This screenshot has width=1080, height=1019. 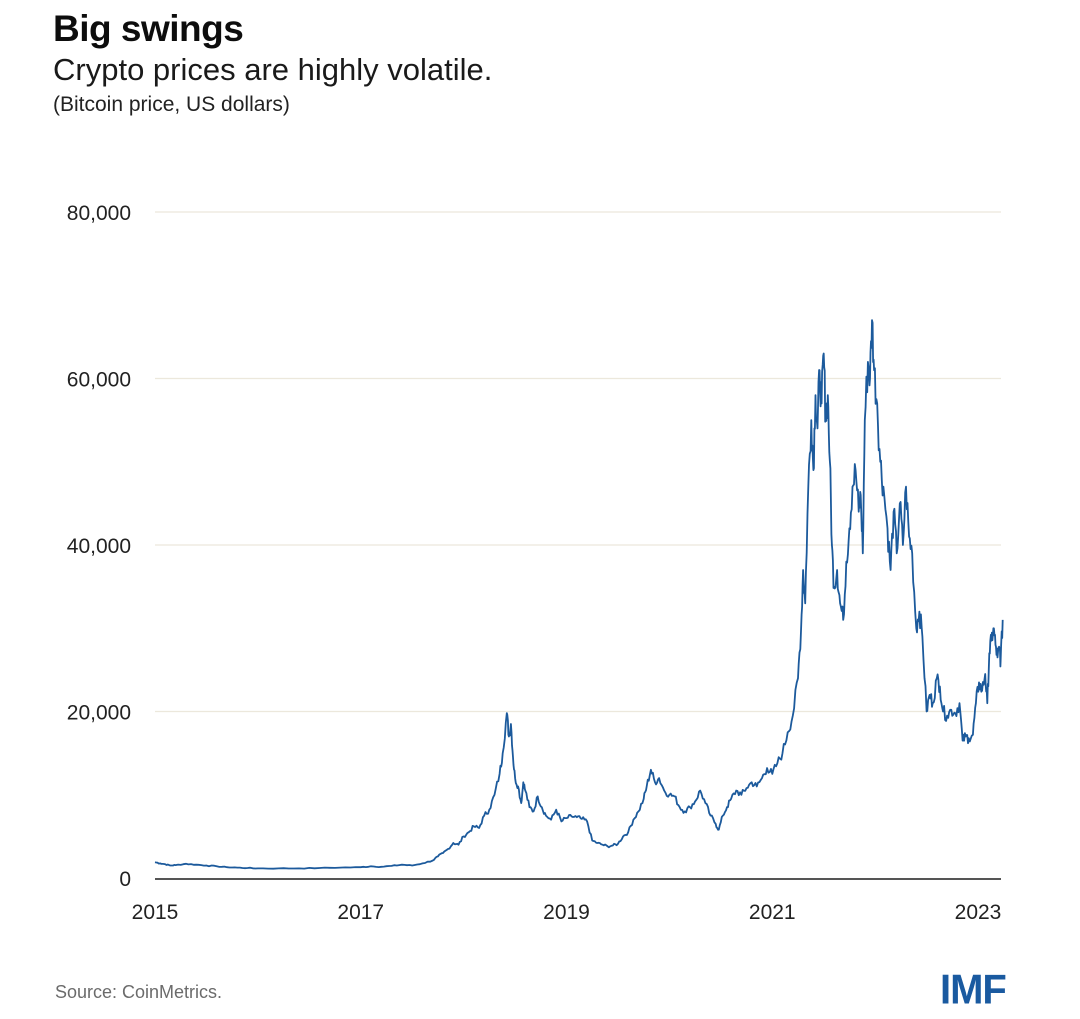 What do you see at coordinates (171, 104) in the screenshot?
I see `units-note: (Bitcoin price, US dollars)` at bounding box center [171, 104].